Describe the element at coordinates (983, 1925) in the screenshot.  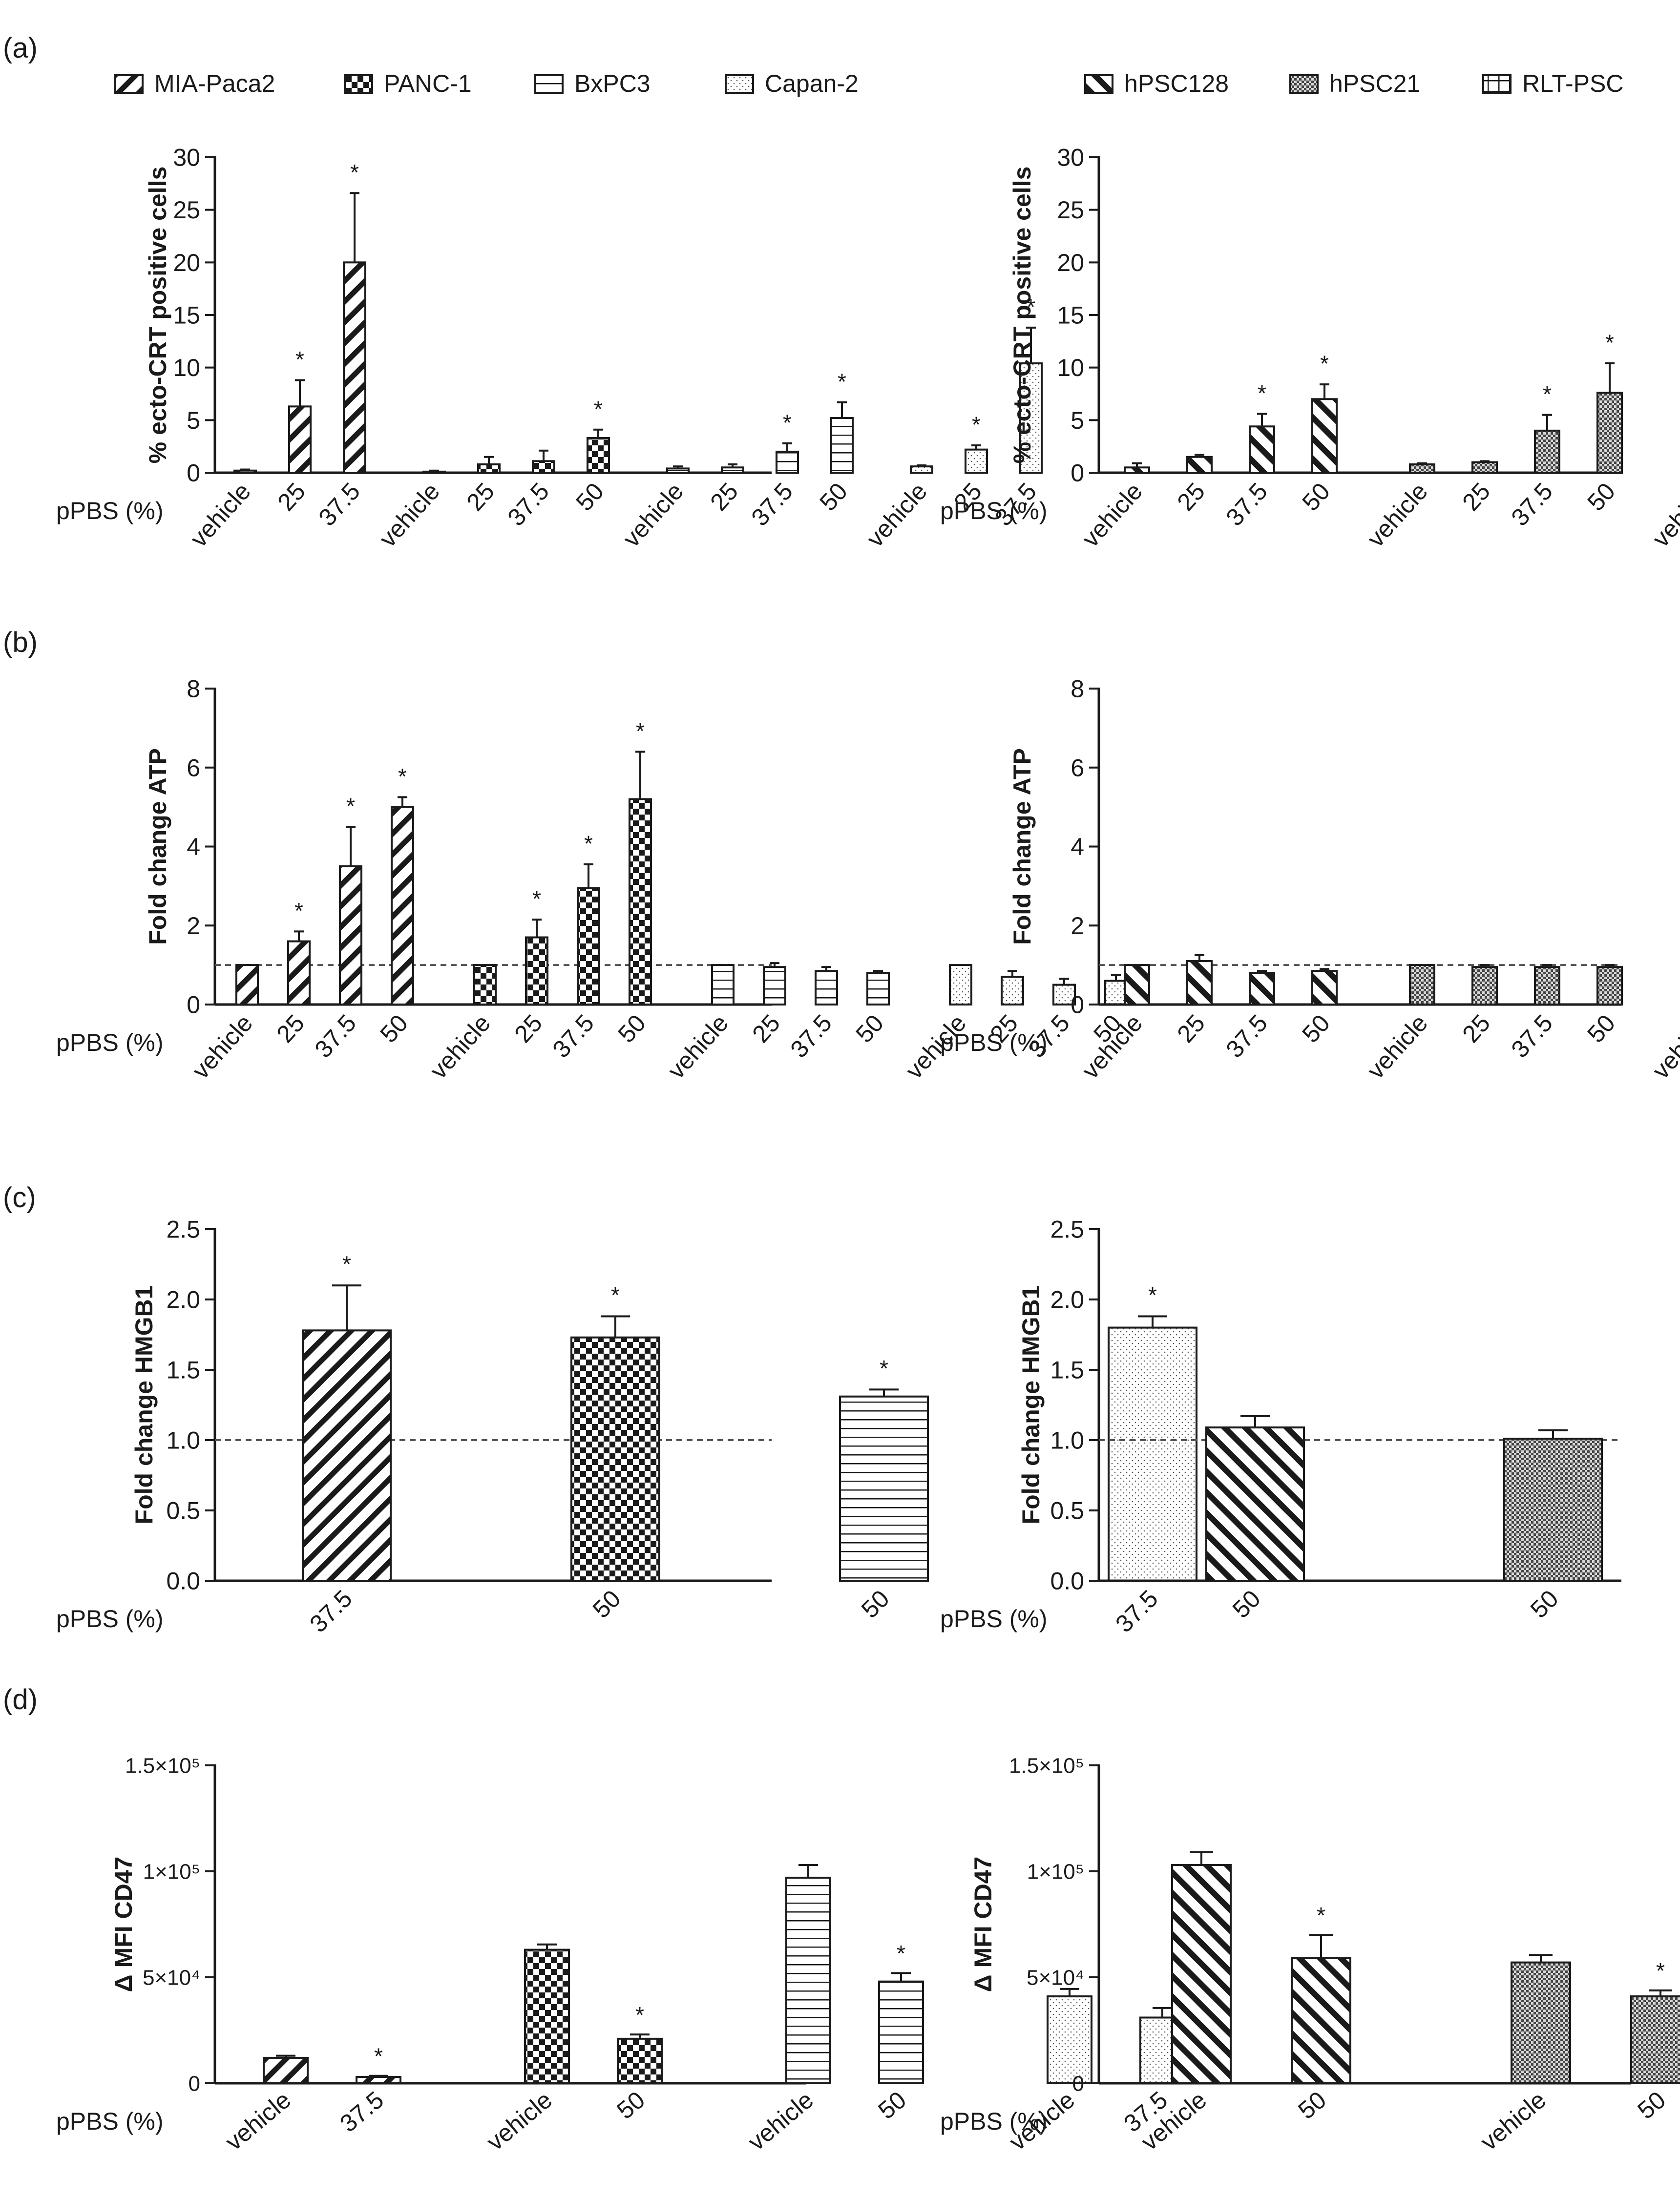
I see `y-axis-title: Δ MFI CD47` at that location.